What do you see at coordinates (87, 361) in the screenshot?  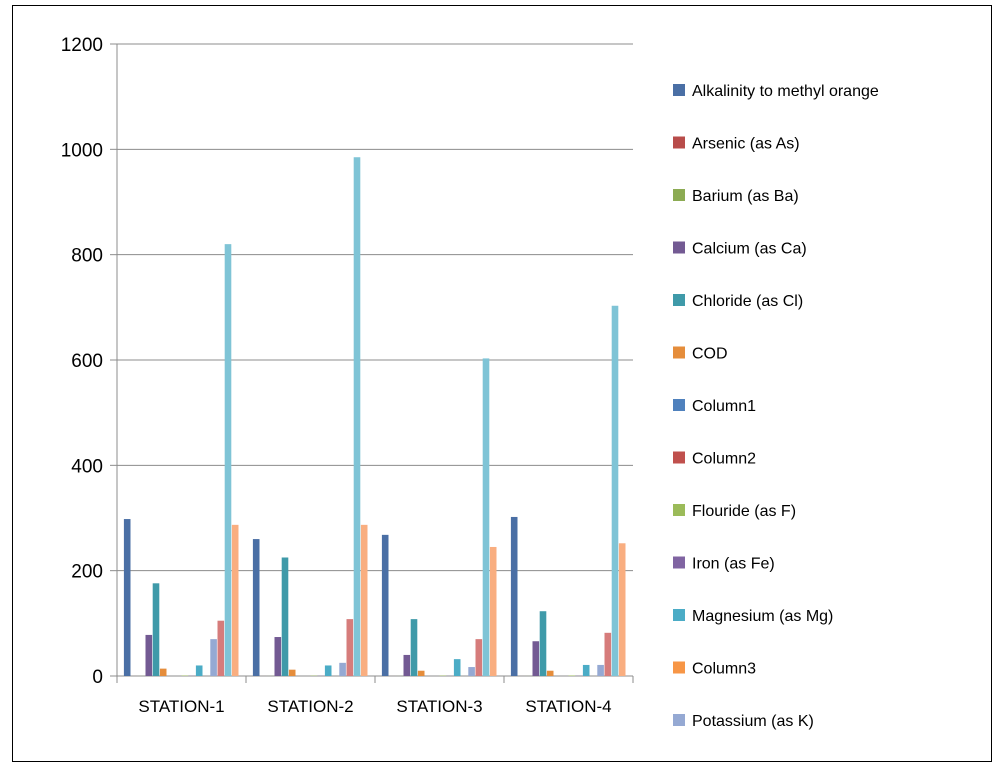 I see `y-tick-label: 600` at bounding box center [87, 361].